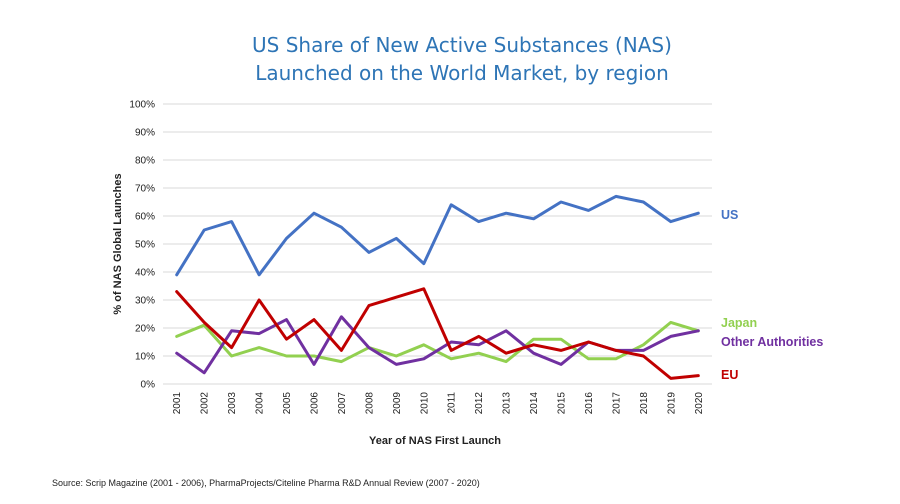  I want to click on series-line-us, so click(437, 235).